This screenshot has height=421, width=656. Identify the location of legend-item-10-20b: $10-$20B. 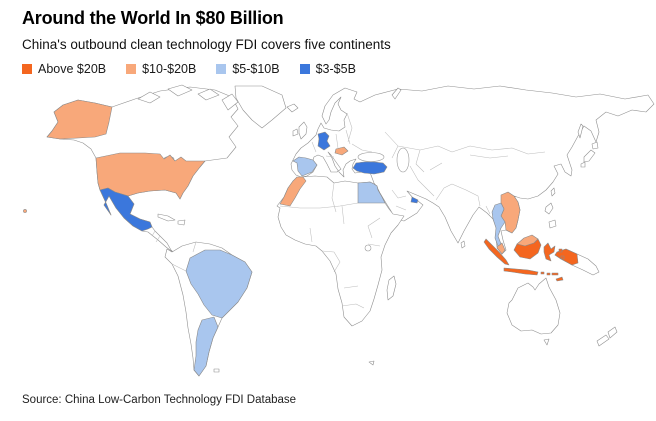
(161, 69).